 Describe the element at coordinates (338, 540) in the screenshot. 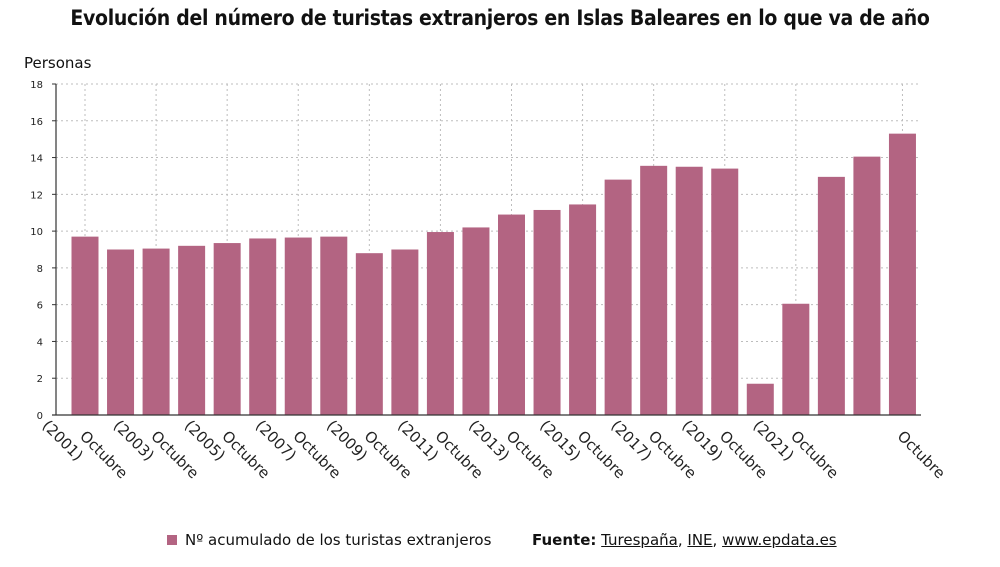

I see `legend-label: Nº acumulado de los turistas extranjeros` at that location.